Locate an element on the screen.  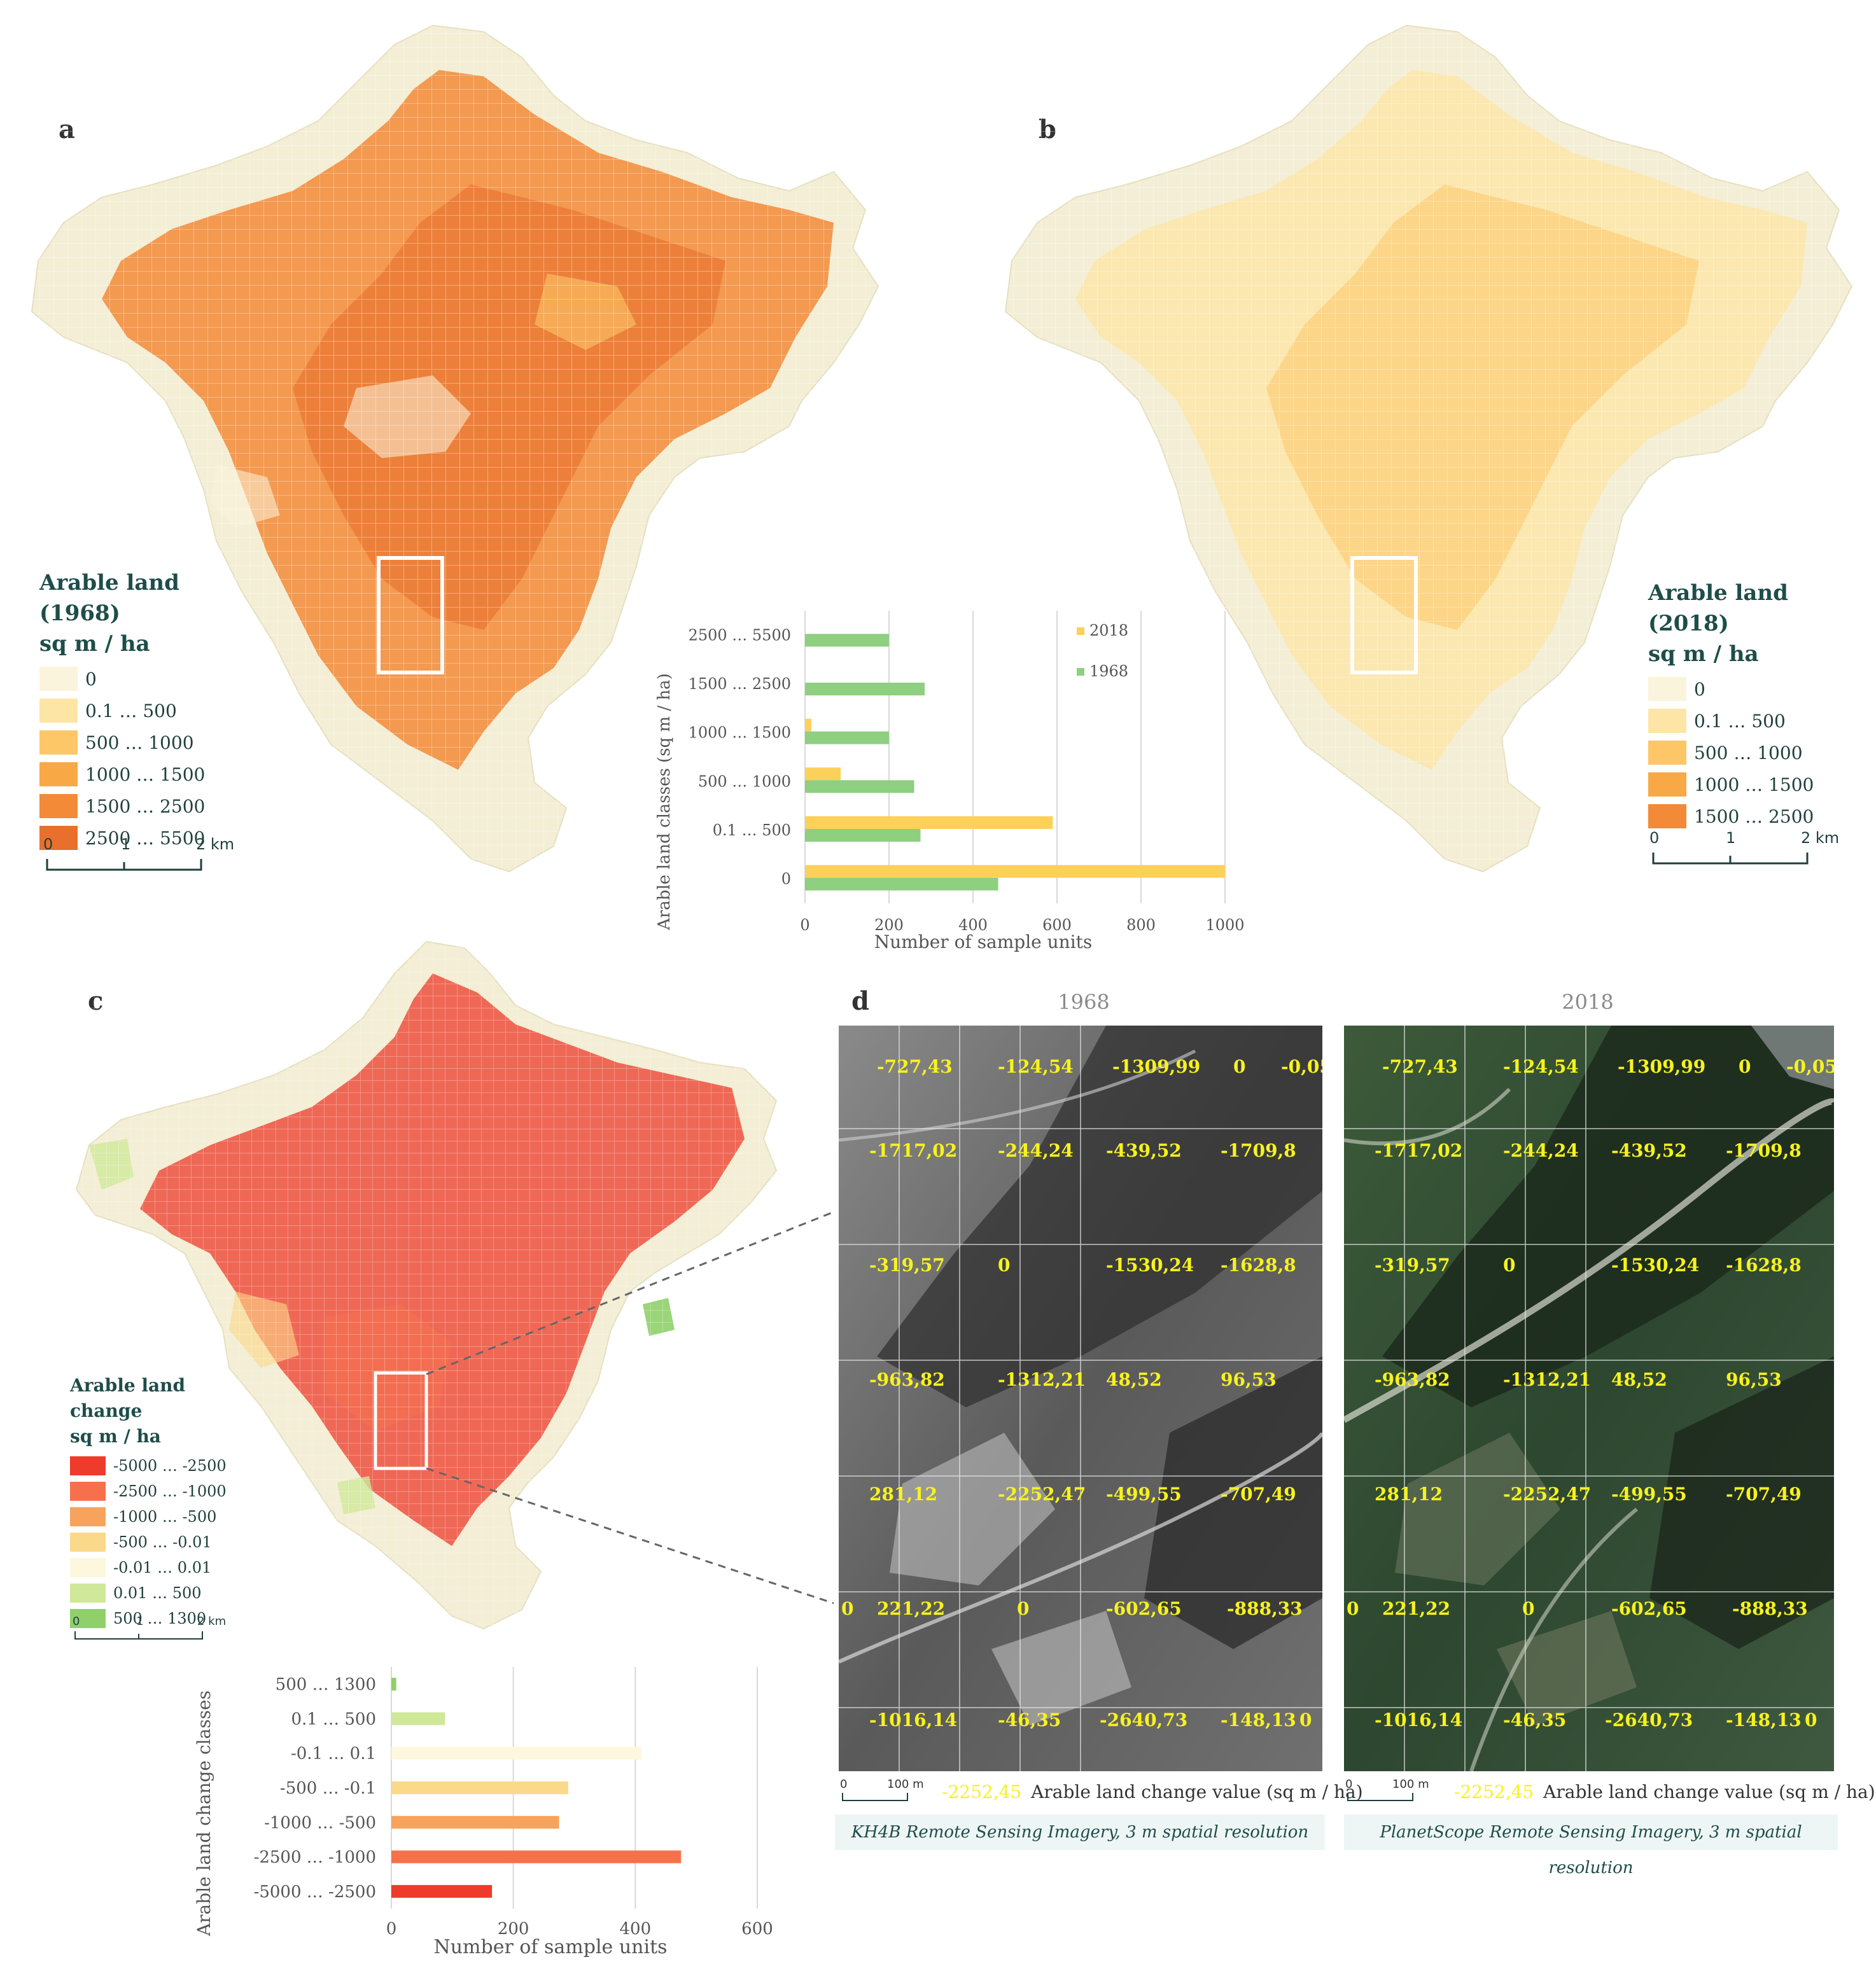
img1968-cell-value: -1717,02 is located at coordinates (913, 1150).